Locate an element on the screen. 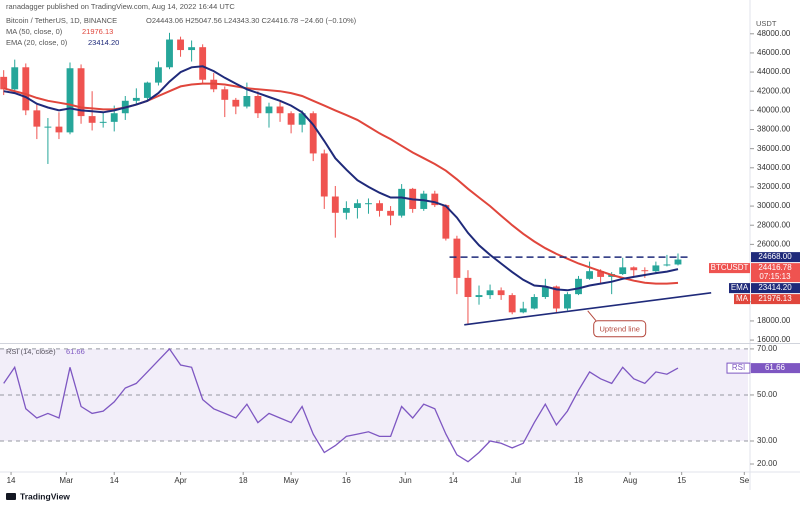 Image resolution: width=800 pixels, height=508 pixels. y-tick-label: 40000.00 is located at coordinates (774, 109).